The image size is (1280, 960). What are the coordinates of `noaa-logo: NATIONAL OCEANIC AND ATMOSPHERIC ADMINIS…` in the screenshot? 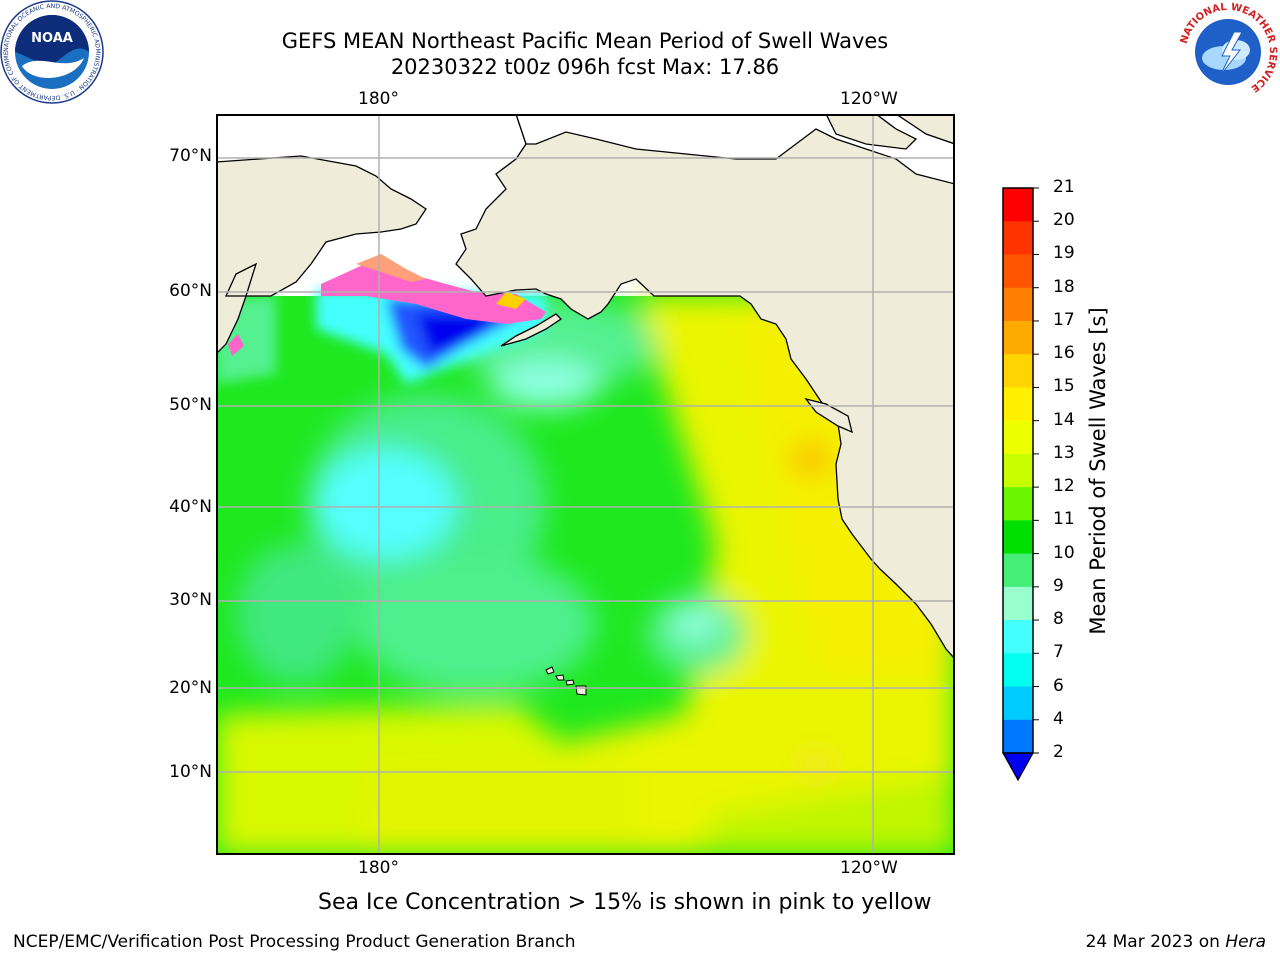 It's located at (52, 52).